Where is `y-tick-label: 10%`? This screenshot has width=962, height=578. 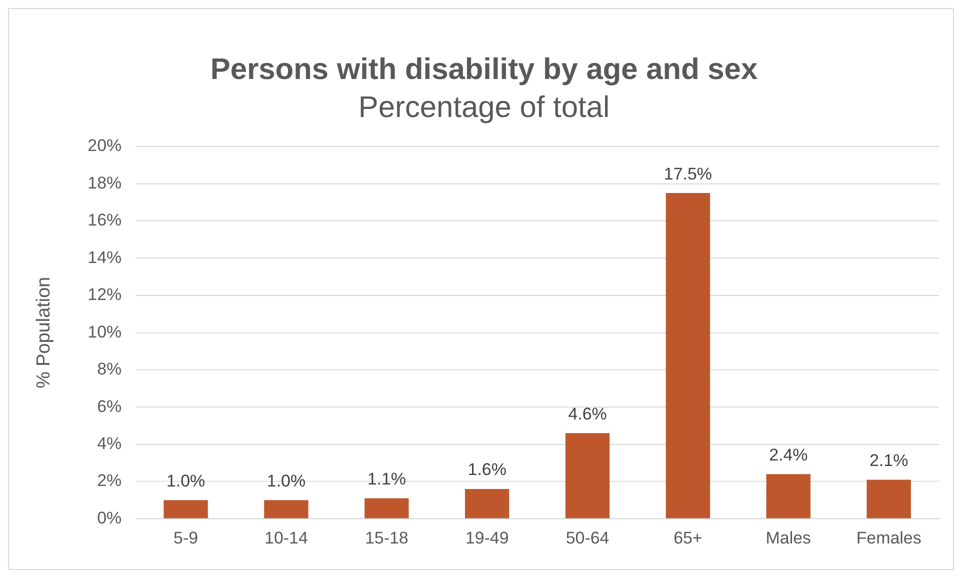 y-tick-label: 10% is located at coordinates (105, 332).